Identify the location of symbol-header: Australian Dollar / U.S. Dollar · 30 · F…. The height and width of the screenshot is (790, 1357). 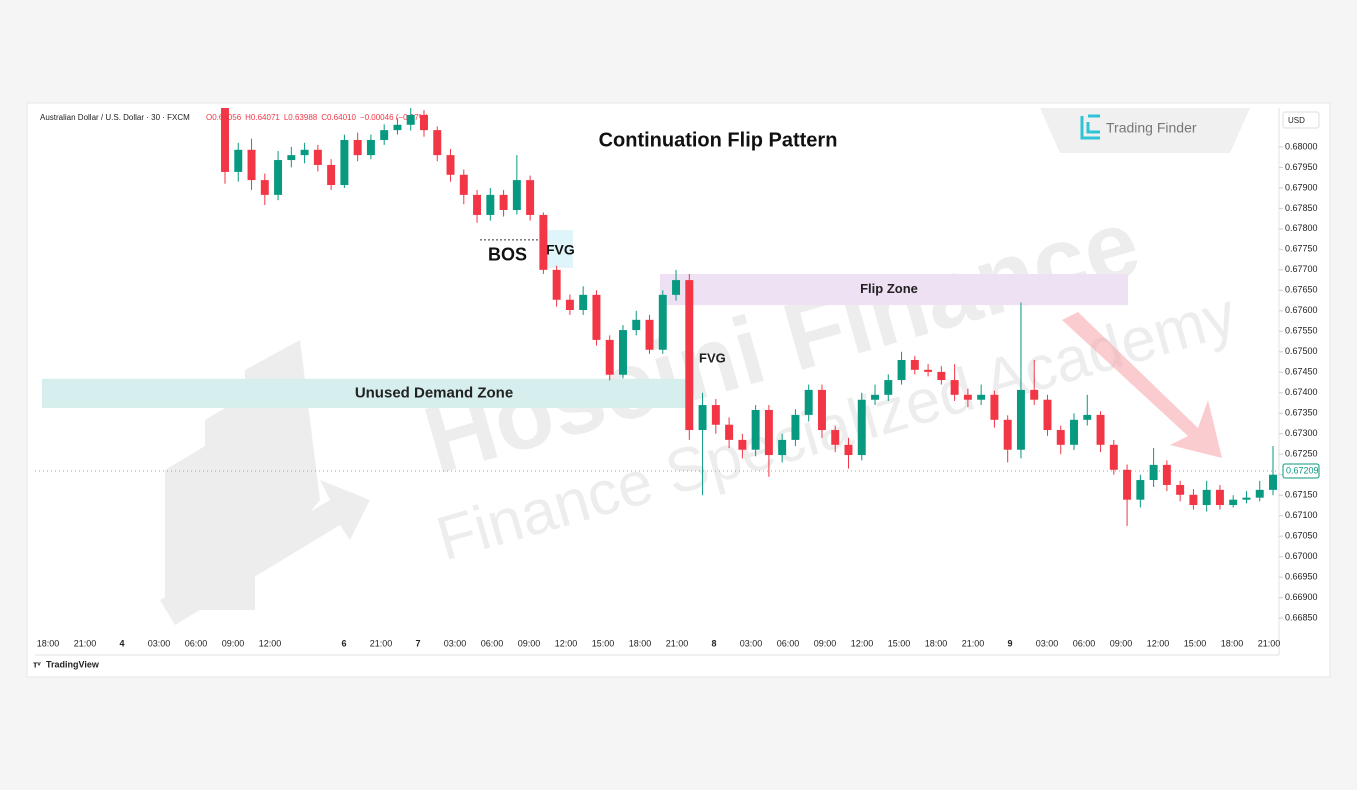
(115, 117).